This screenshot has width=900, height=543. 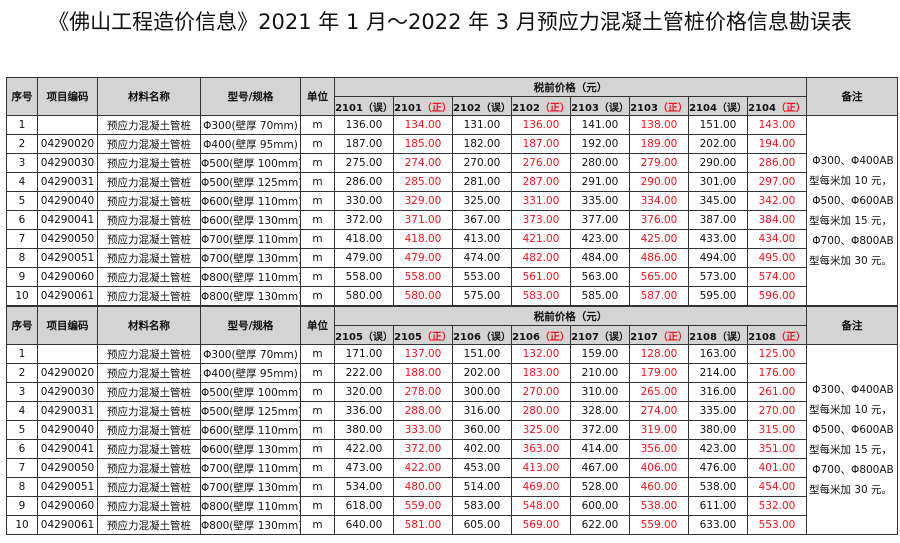 What do you see at coordinates (718, 106) in the screenshot?
I see `header-period-column: 2104（误）` at bounding box center [718, 106].